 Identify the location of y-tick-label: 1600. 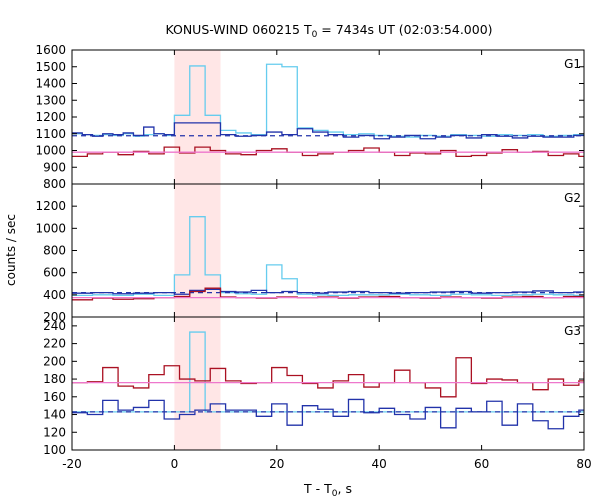
(50, 50).